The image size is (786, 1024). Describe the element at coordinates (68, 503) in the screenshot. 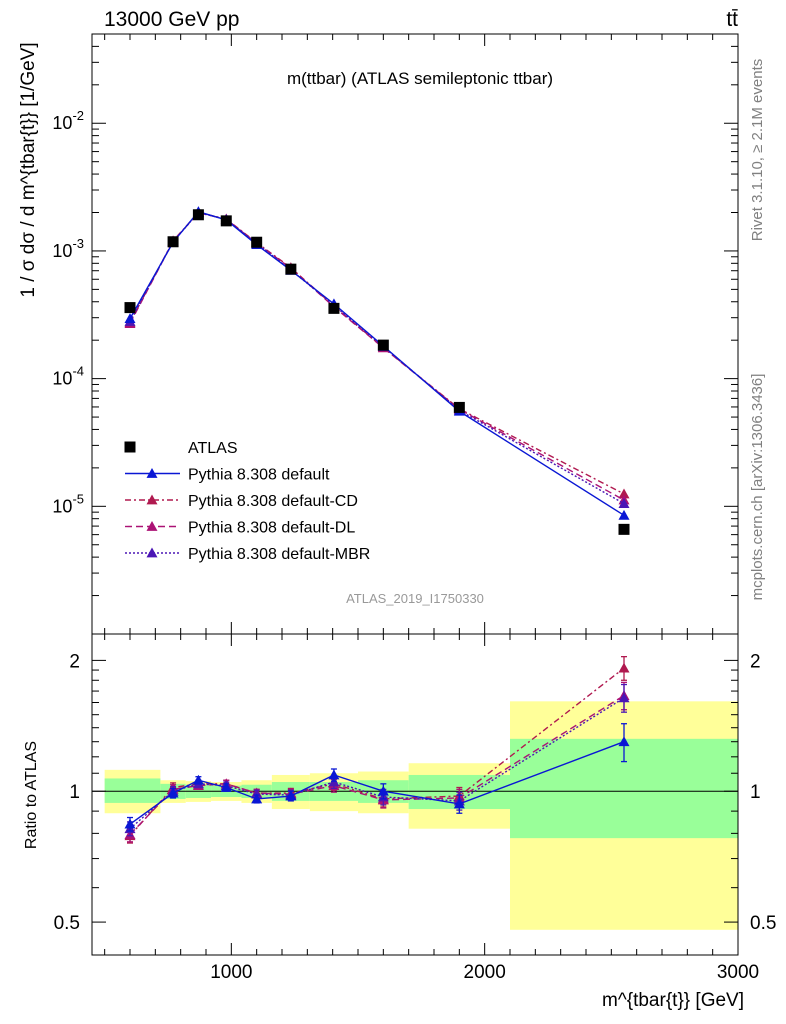

I see `y-tick-label: 10⁻⁵` at that location.